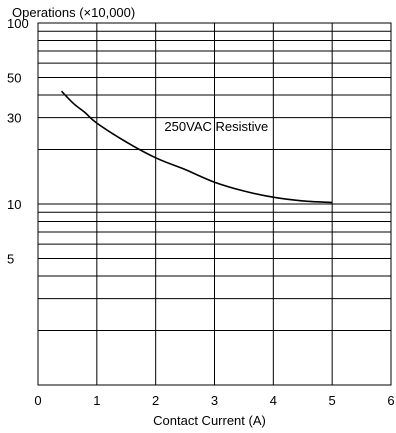 The width and height of the screenshot is (396, 433). Describe the element at coordinates (37, 400) in the screenshot. I see `x-tick-0: 0` at that location.